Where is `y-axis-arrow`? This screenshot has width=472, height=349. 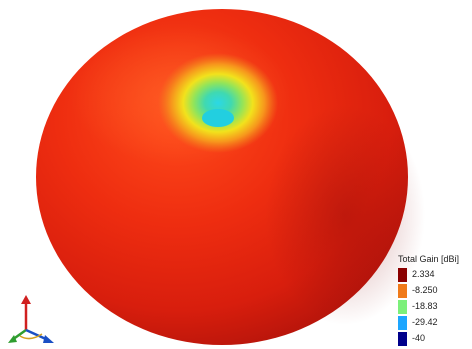 y-axis-arrow is located at coordinates (12, 339).